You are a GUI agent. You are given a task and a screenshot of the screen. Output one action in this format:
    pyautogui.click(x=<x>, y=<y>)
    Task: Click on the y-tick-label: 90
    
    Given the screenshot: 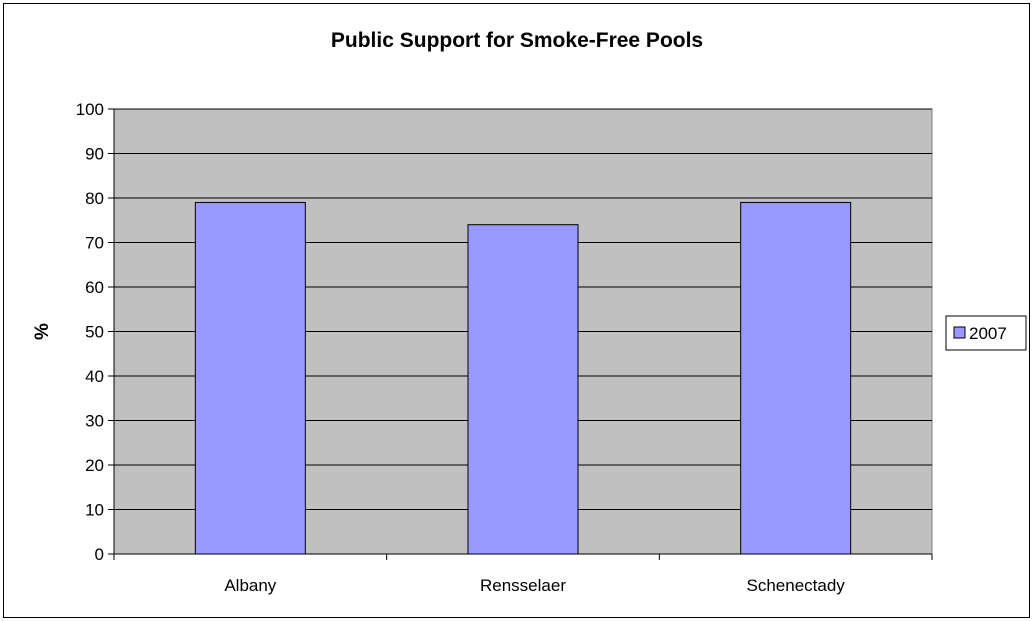 What is the action you would take?
    pyautogui.click(x=94, y=154)
    